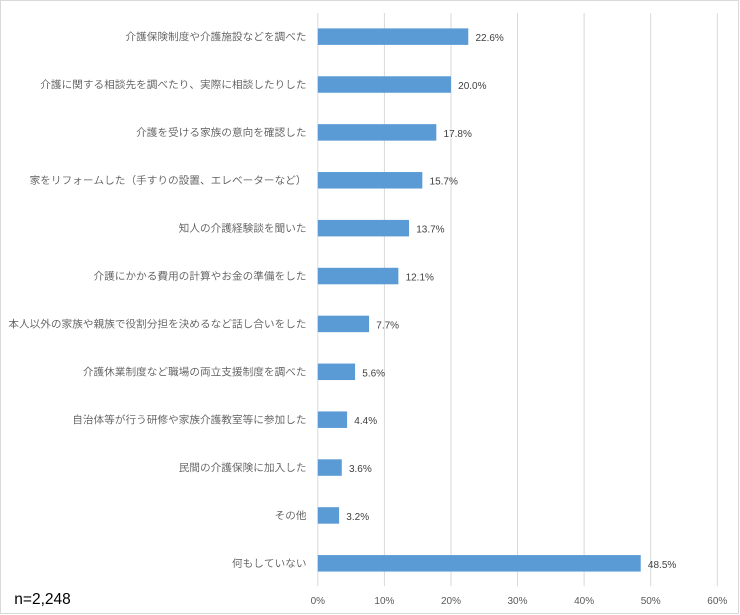 The height and width of the screenshot is (615, 740). I want to click on svg-text: 3.2%, so click(357, 517).